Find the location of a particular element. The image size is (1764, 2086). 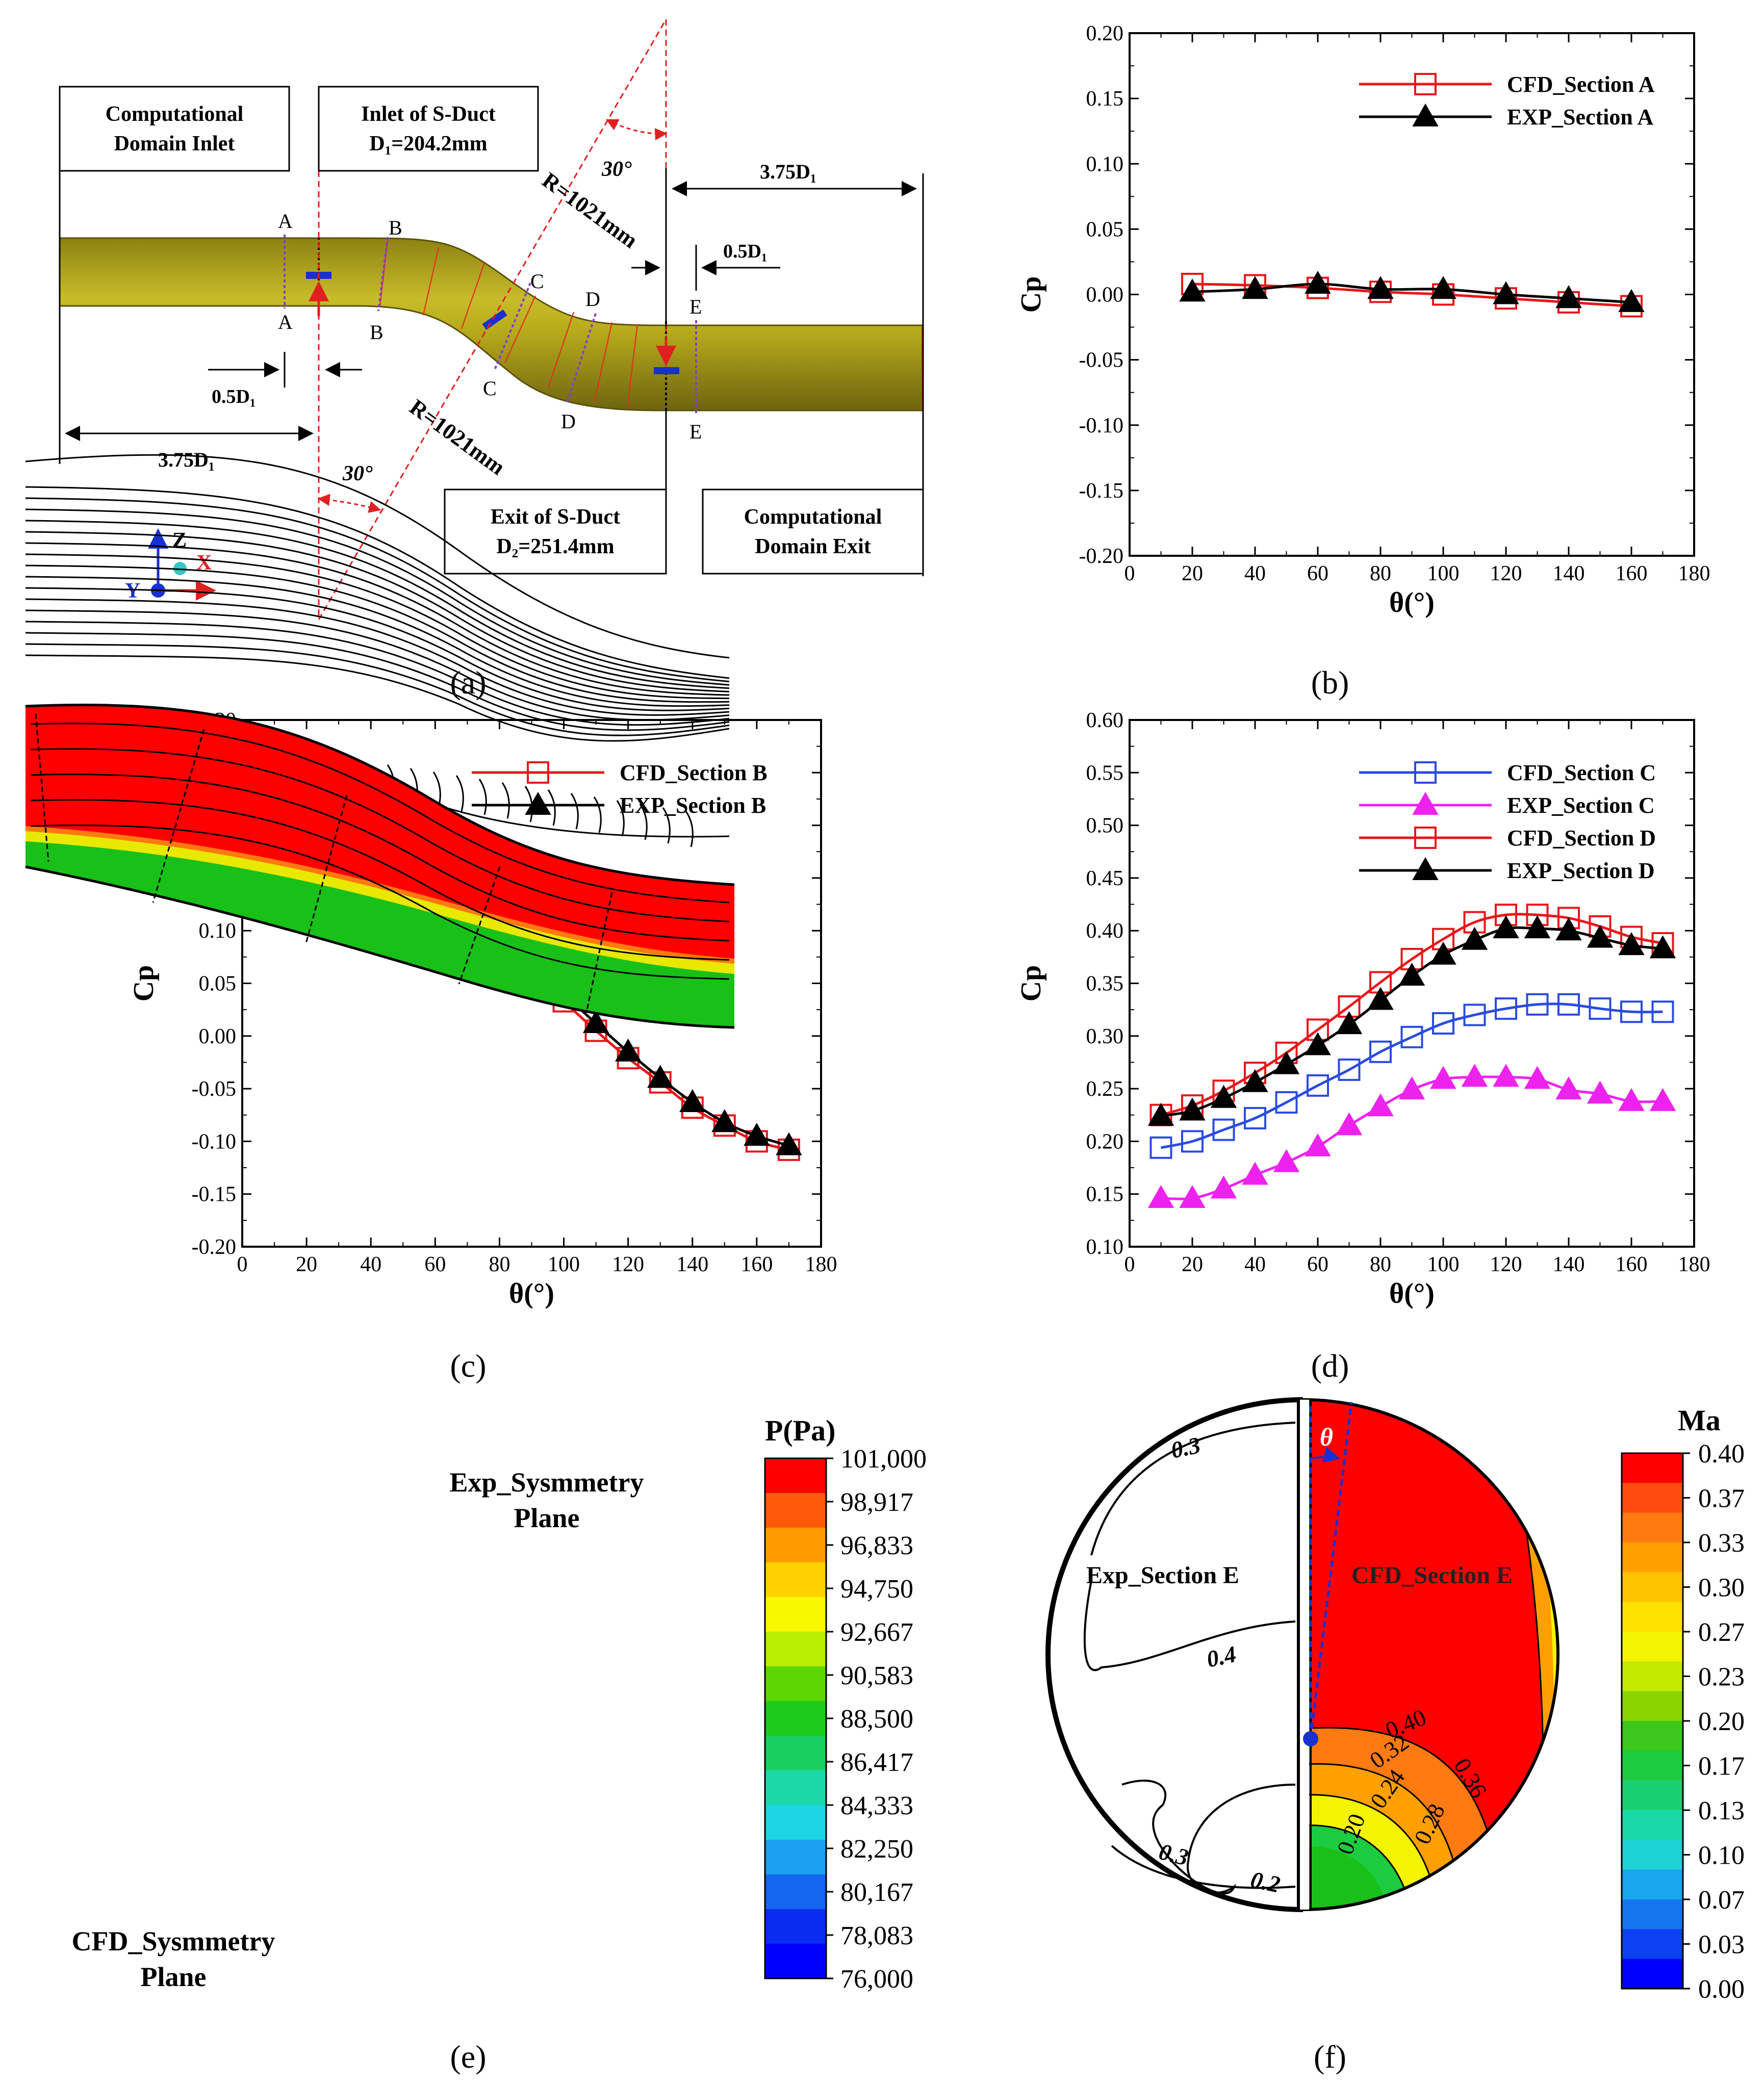

section-letter-d-top: D is located at coordinates (592, 299).